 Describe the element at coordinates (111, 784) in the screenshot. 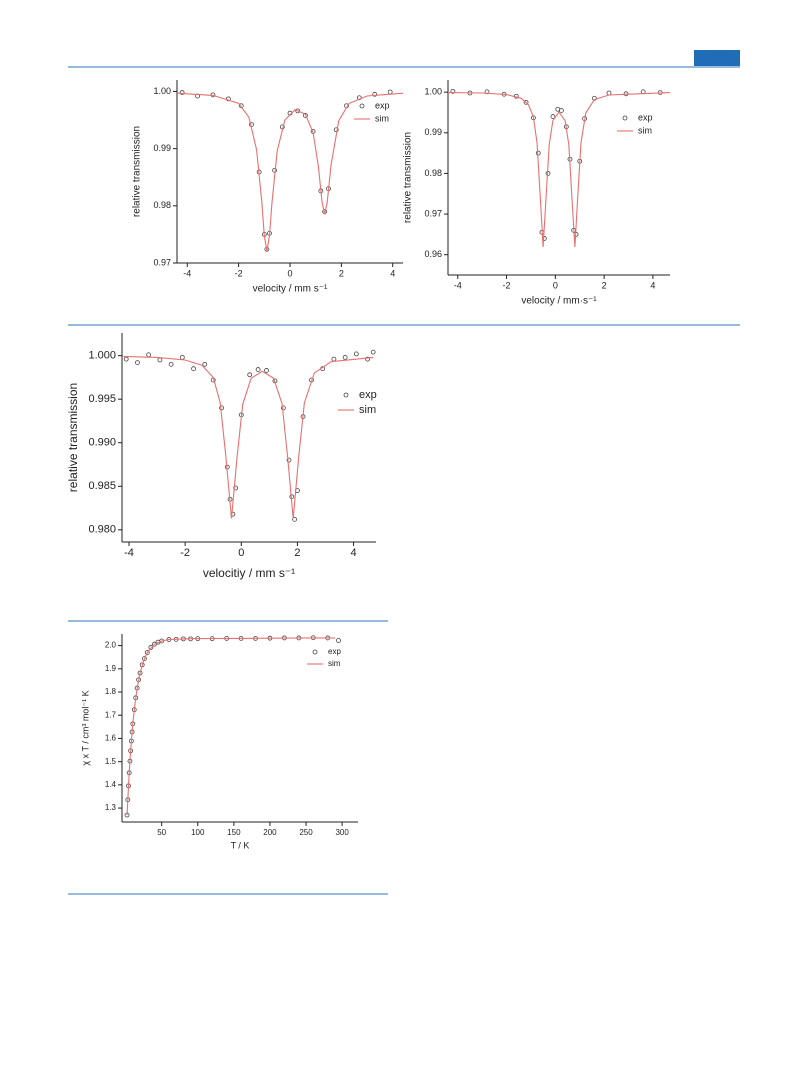

I see `y-tick-label: 1.4` at that location.